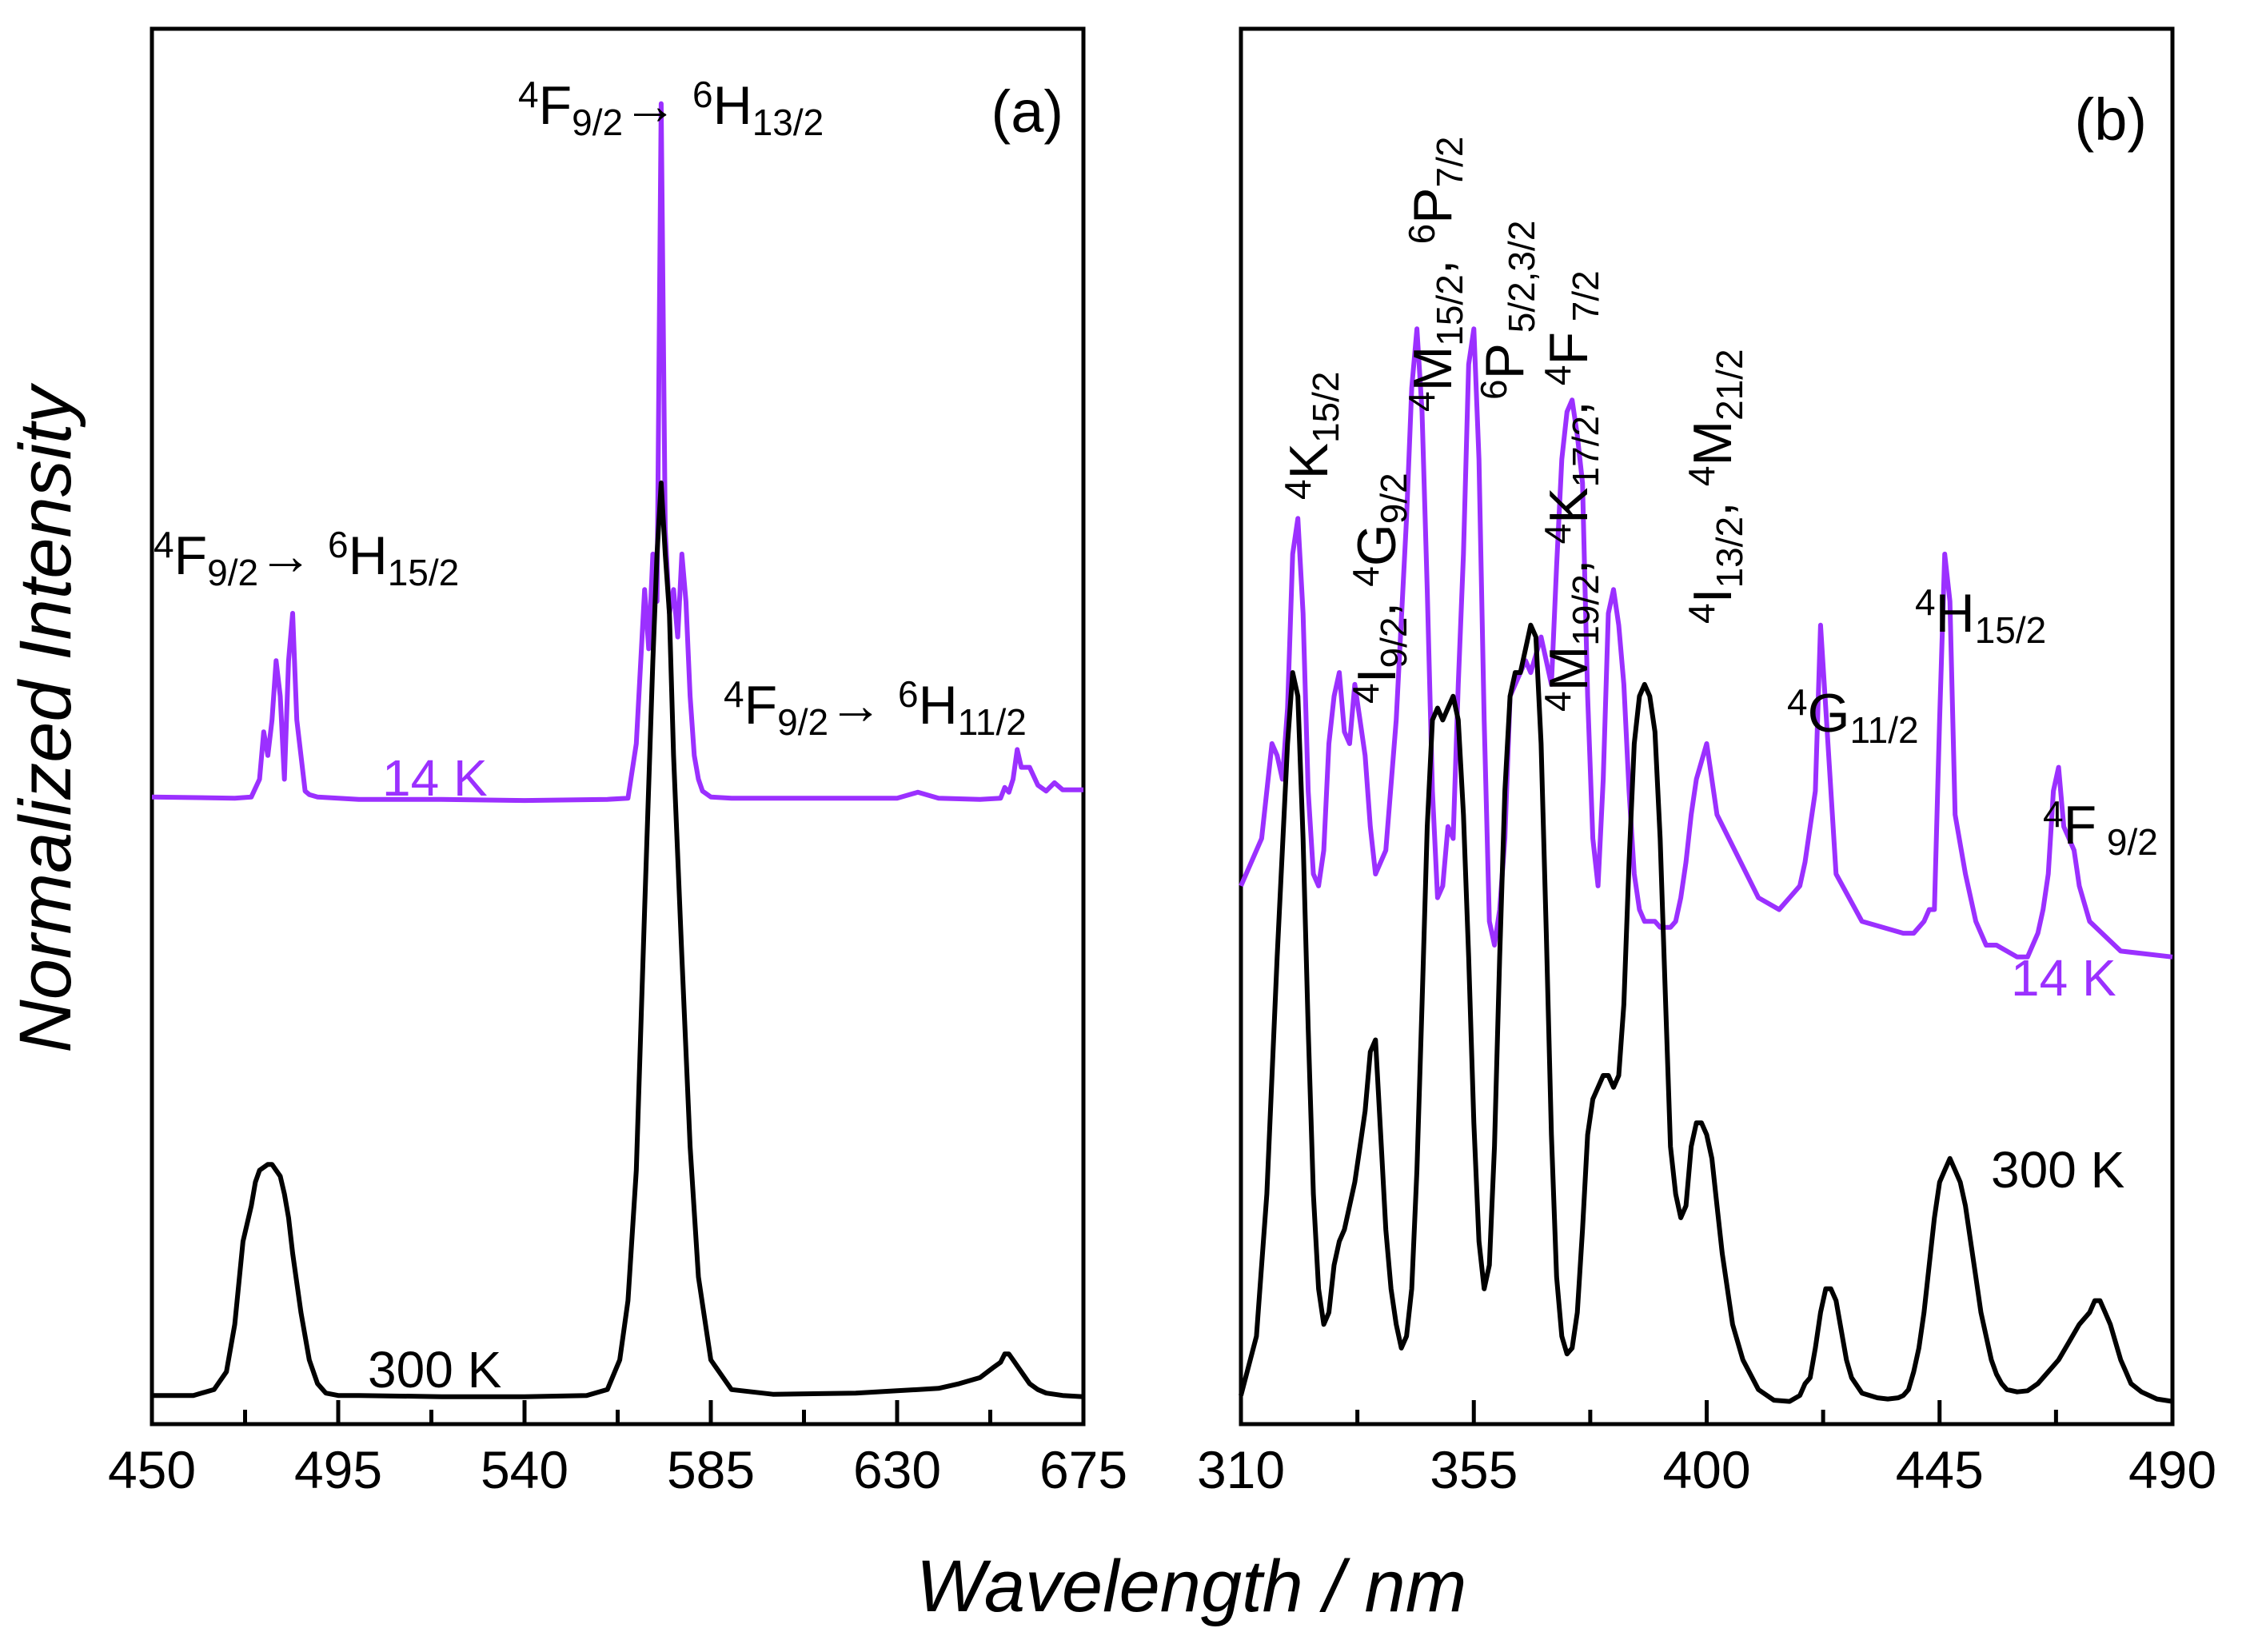  I want to click on panel-a-label-300k: 300 K, so click(434, 1370).